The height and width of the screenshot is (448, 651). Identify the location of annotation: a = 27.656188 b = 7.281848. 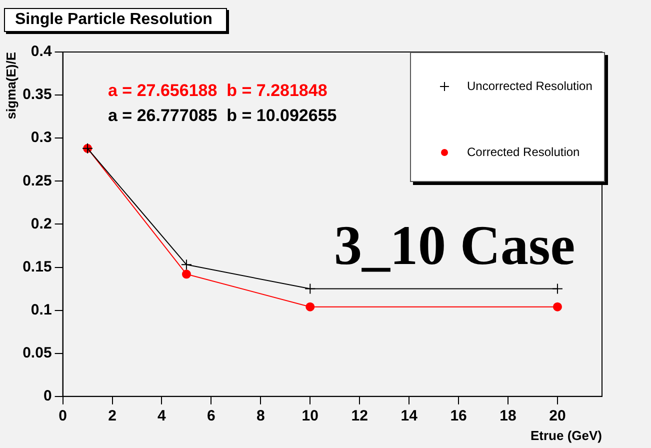
(218, 90).